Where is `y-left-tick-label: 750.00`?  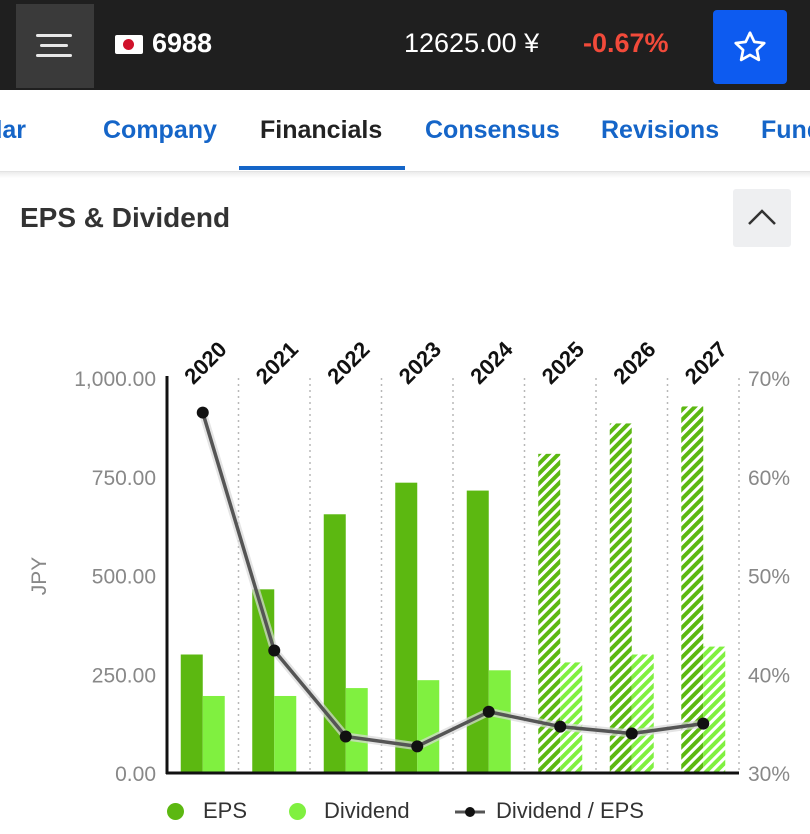
y-left-tick-label: 750.00 is located at coordinates (124, 478).